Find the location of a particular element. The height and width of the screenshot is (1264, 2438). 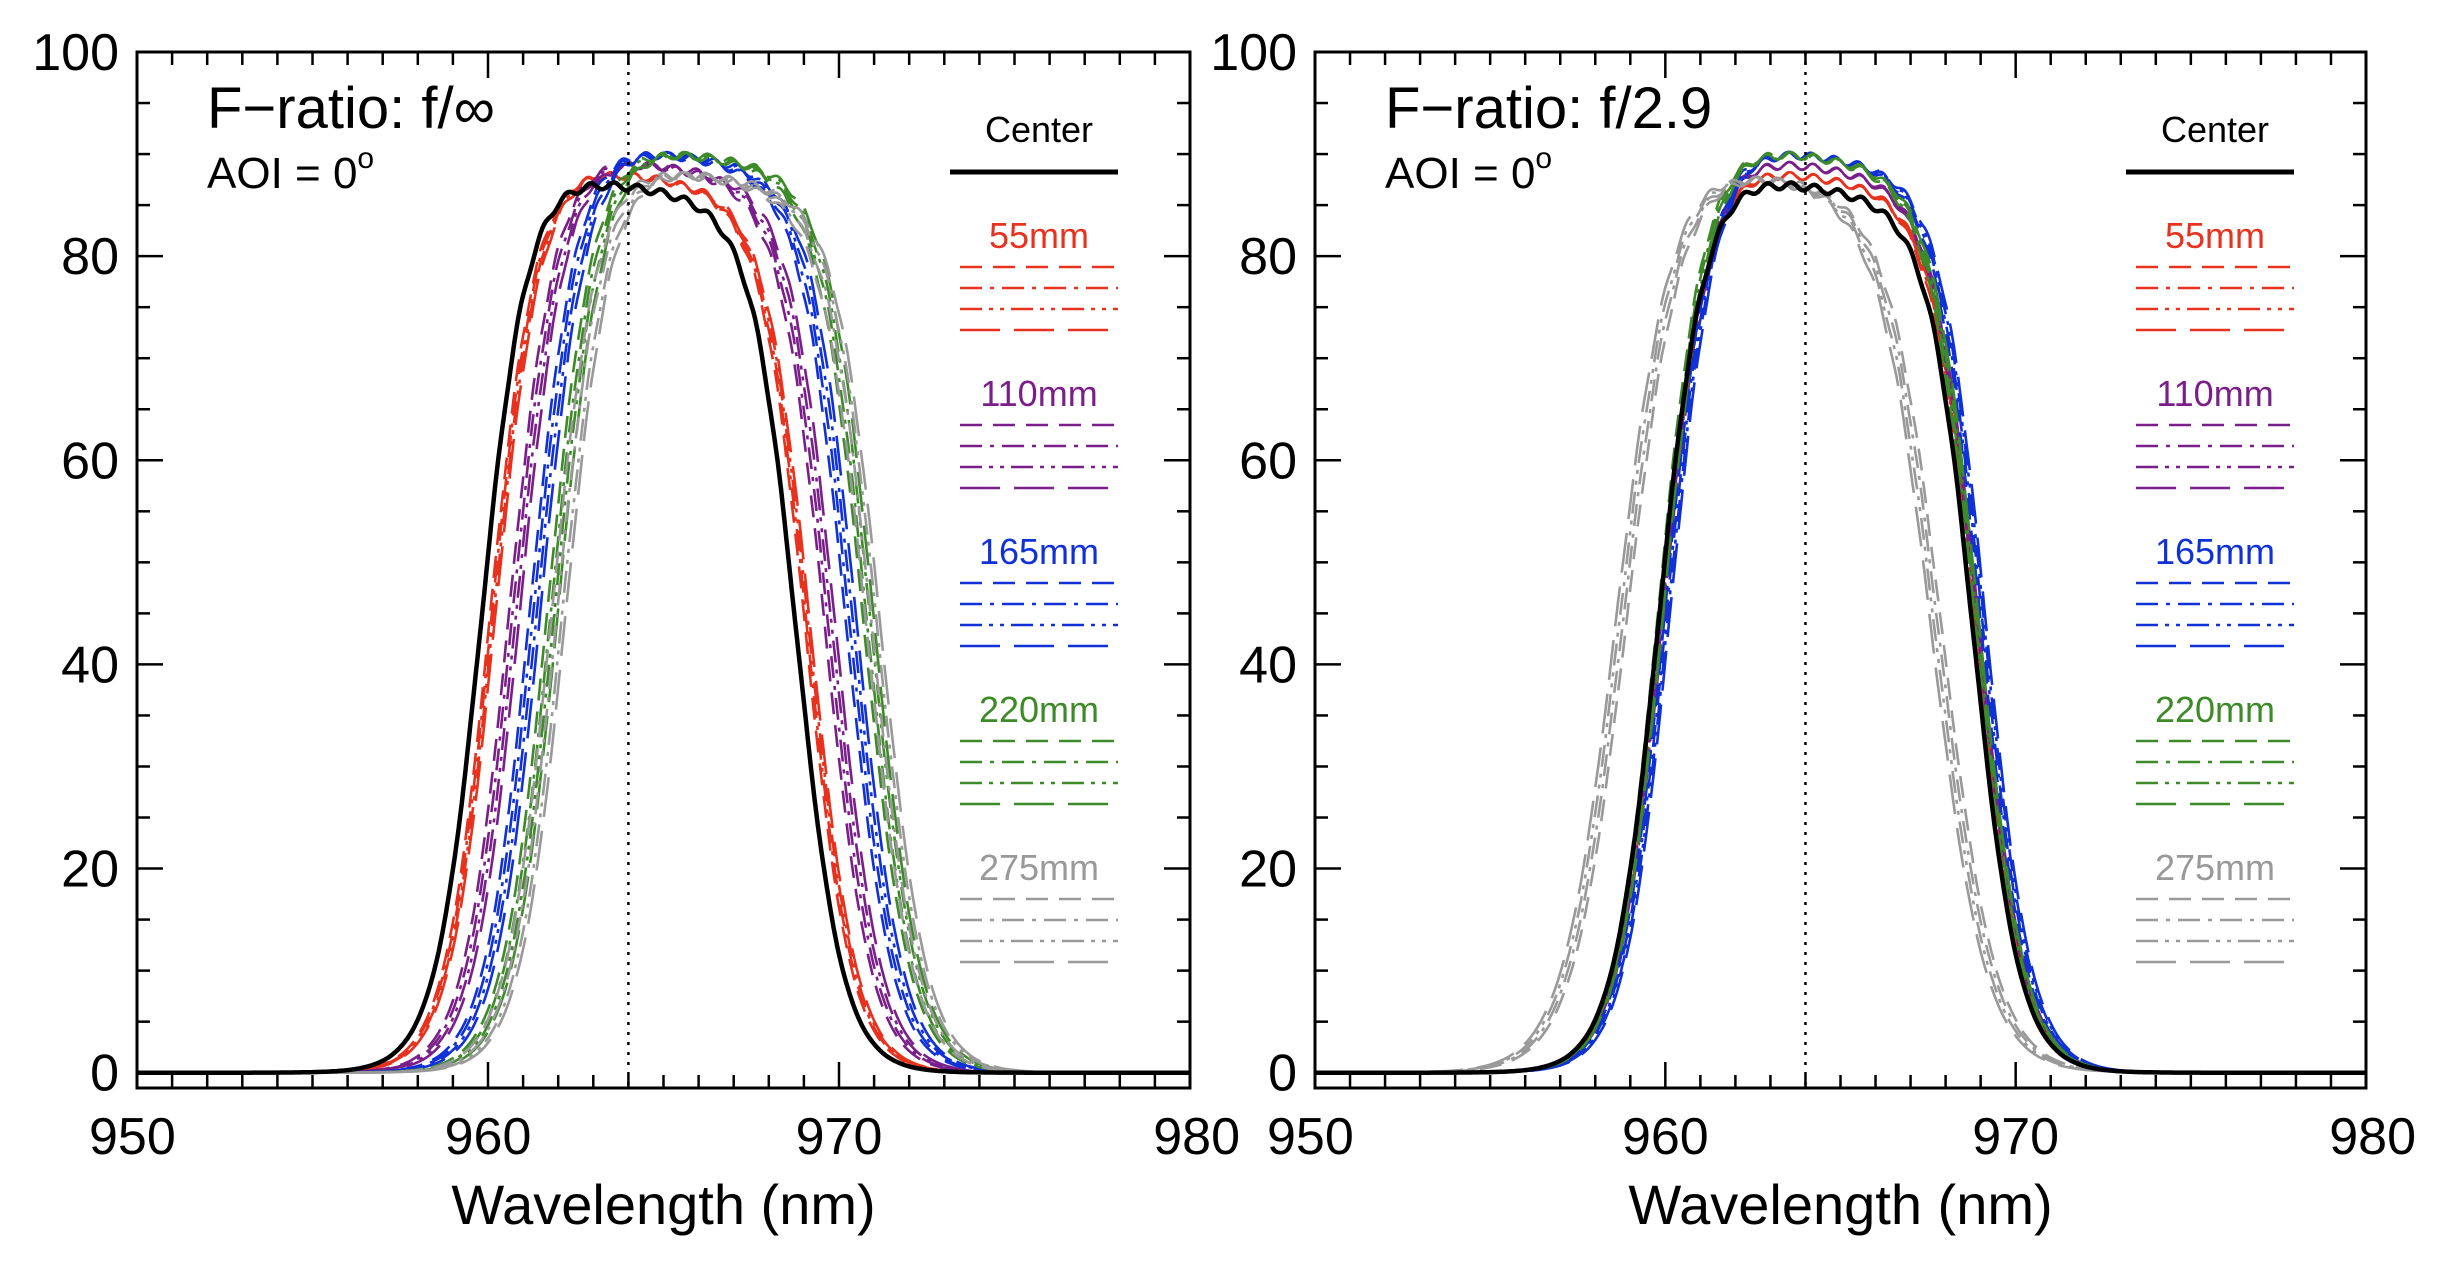

panel-right-legend: Center 55mm 110mm 165mm 220mm 275mm is located at coordinates (2210, 536).